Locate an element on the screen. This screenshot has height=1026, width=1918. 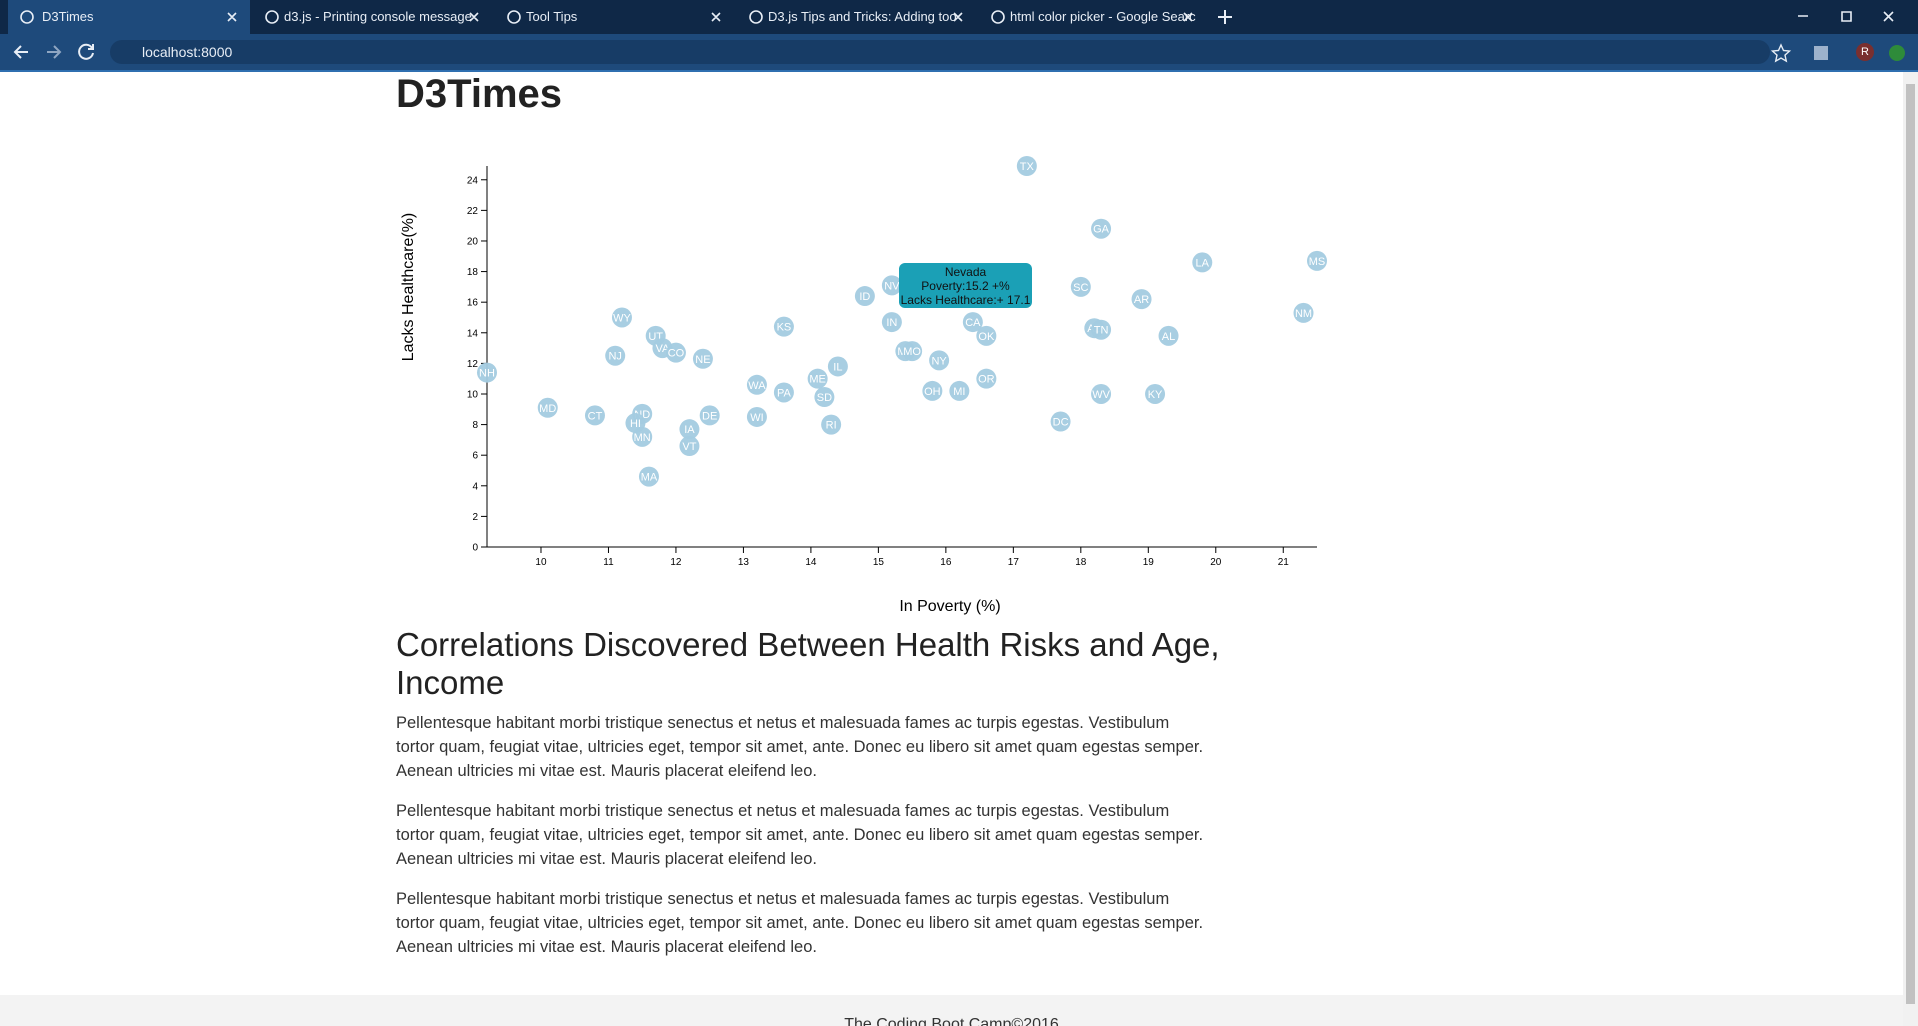
point-label: CO is located at coordinates (676, 354).